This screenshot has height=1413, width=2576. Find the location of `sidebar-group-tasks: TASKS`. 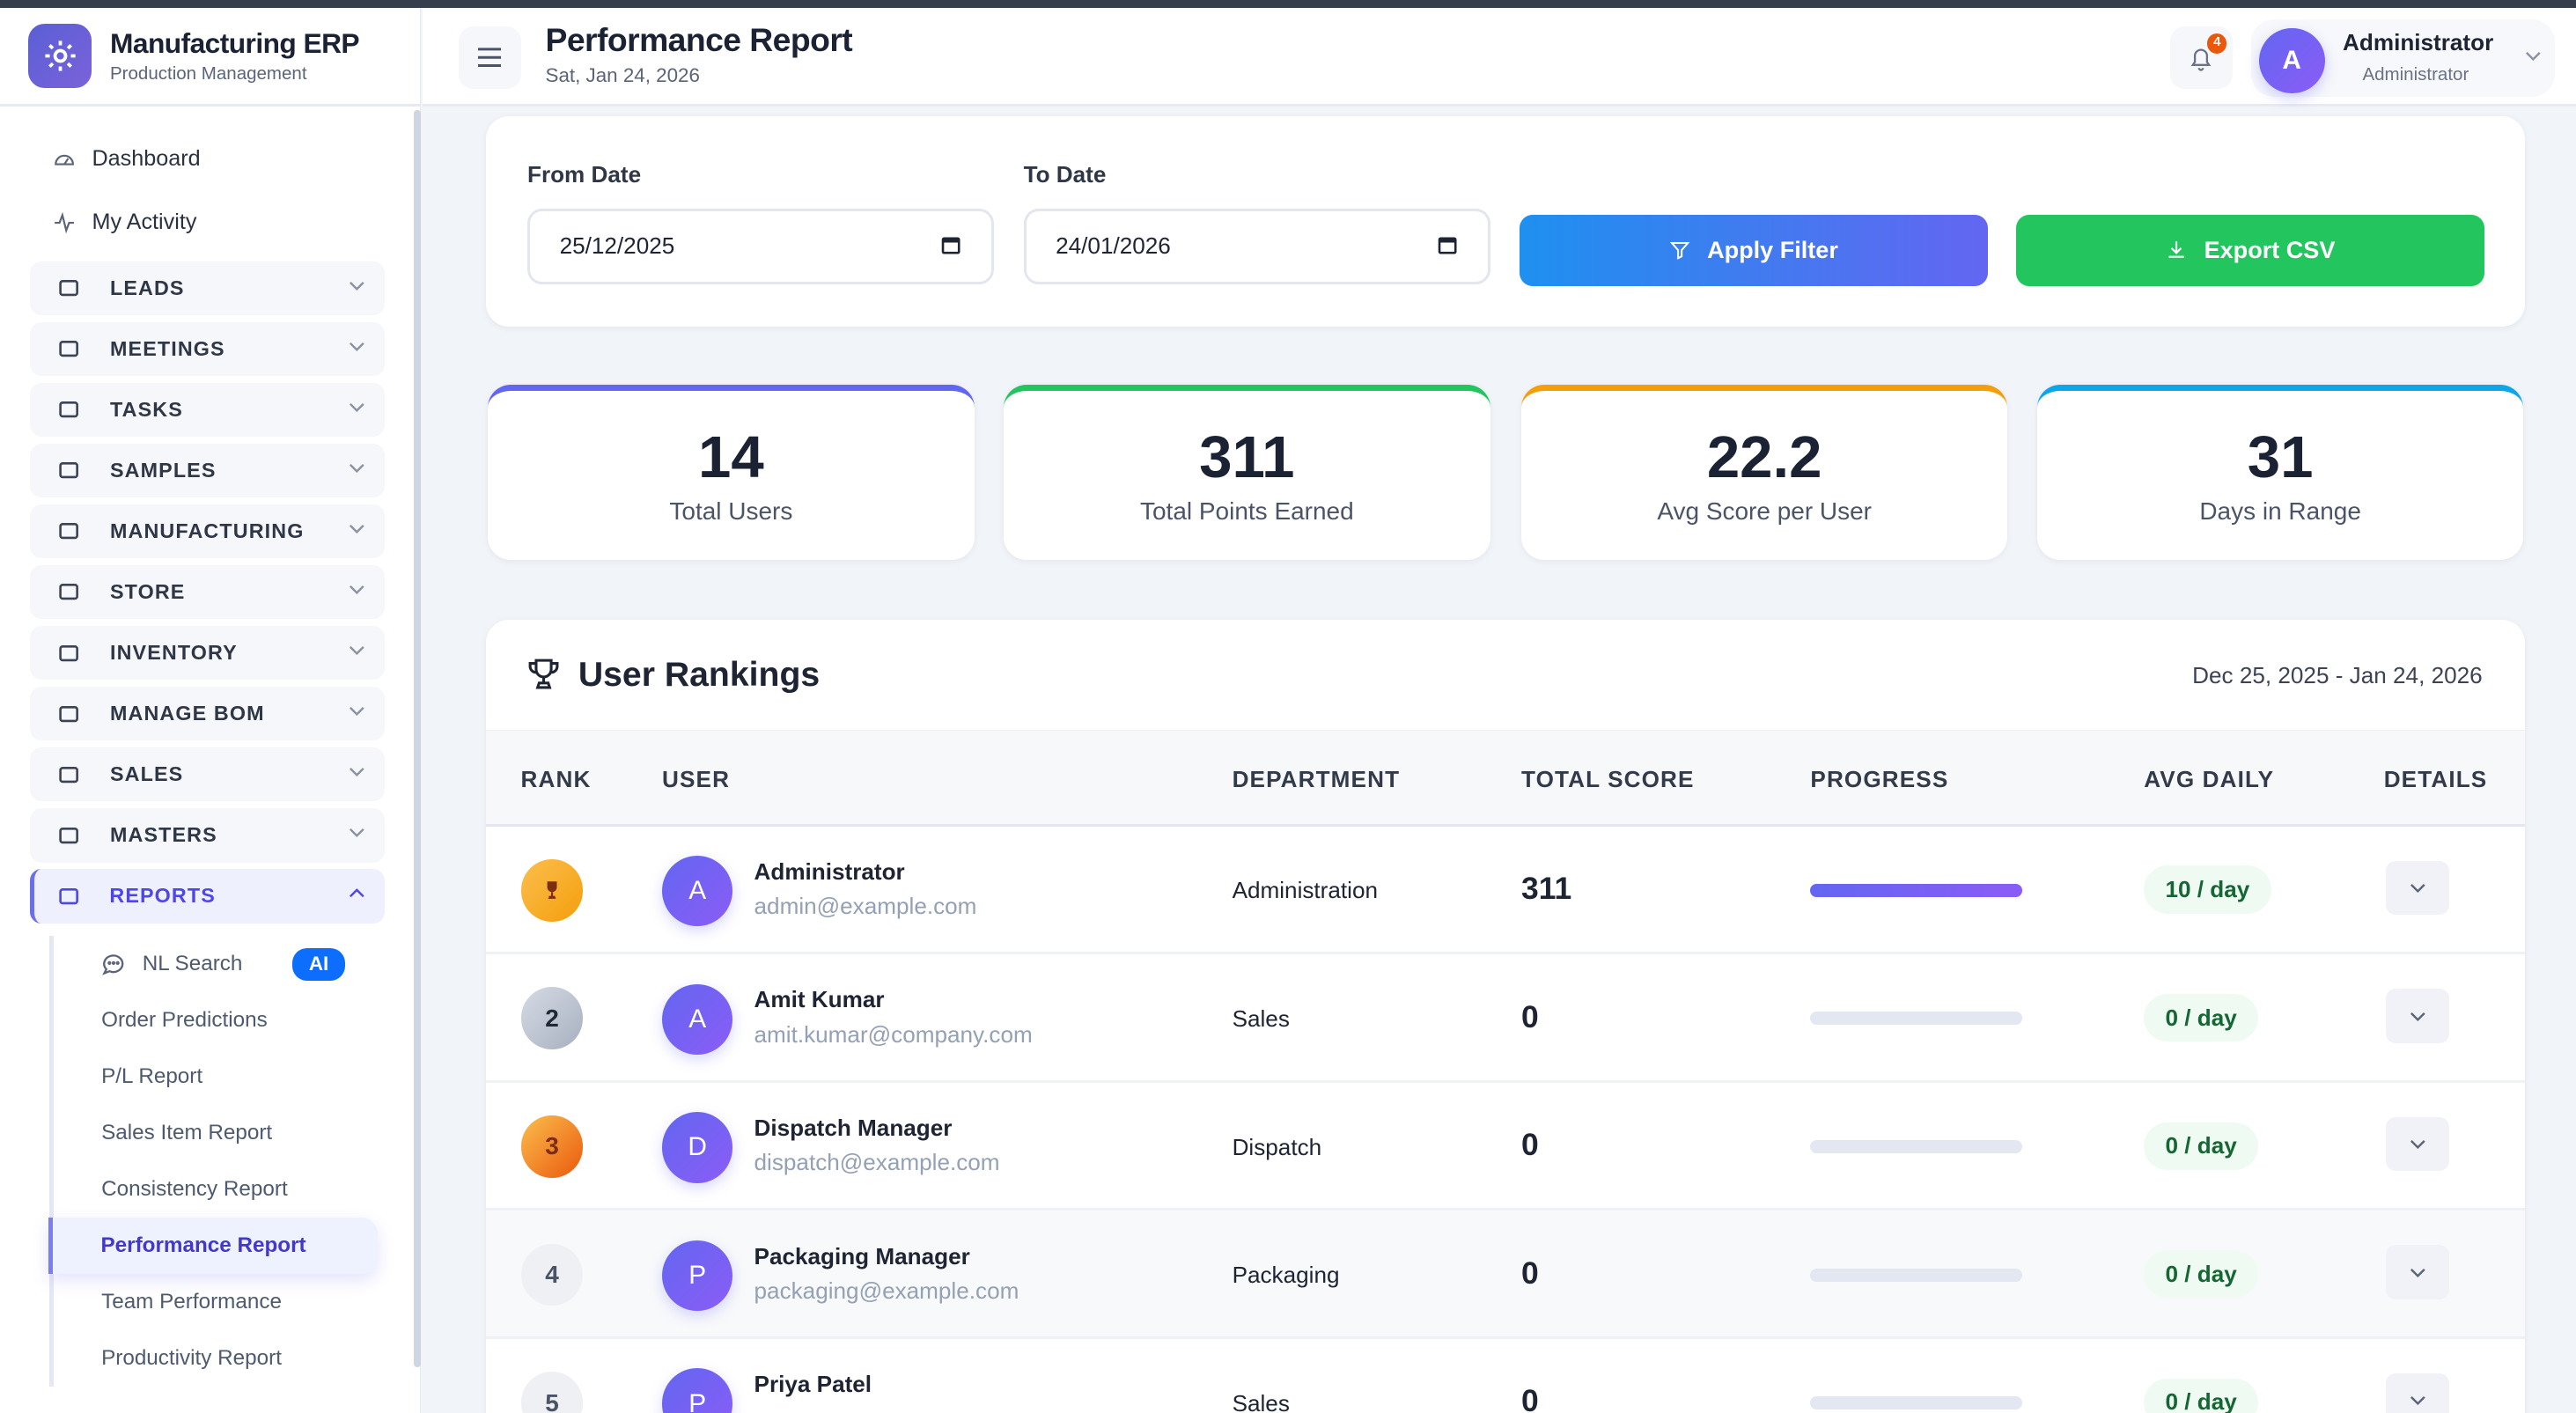

sidebar-group-tasks: TASKS is located at coordinates (207, 410).